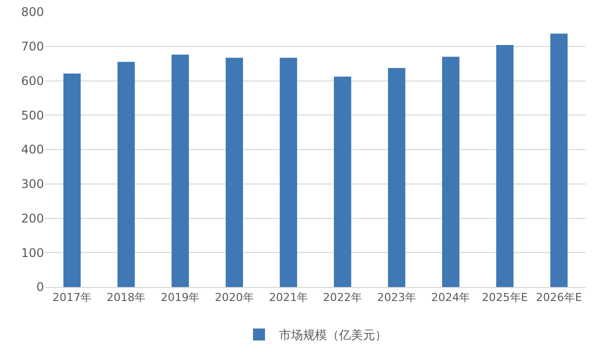  Describe the element at coordinates (32, 115) in the screenshot. I see `y-tick-label: 500` at that location.